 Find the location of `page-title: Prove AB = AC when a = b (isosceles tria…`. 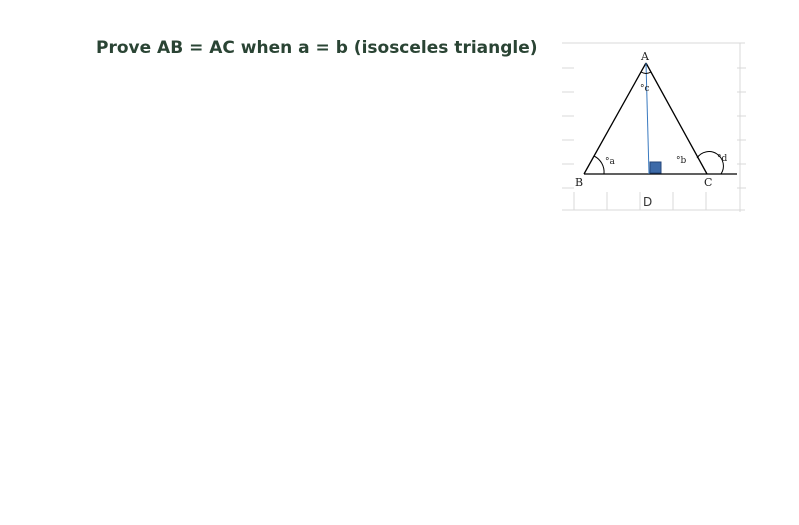

page-title: Prove AB = AC when a = b (isosceles tria… is located at coordinates (317, 48).